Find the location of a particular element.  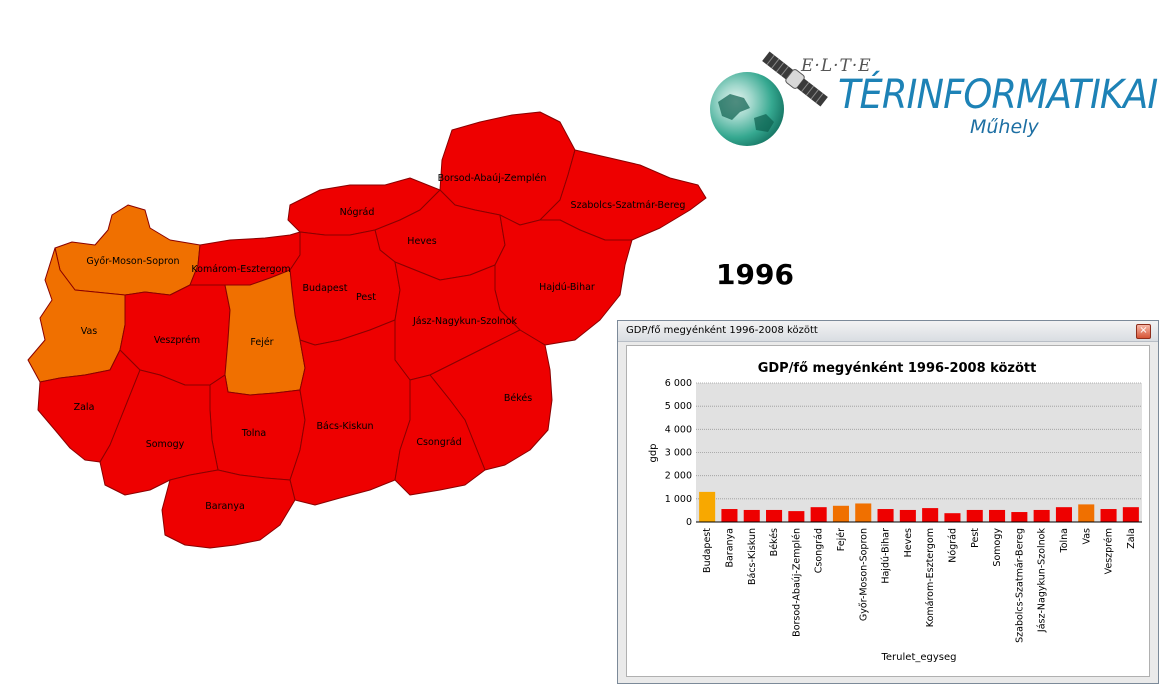

x-tick-label: Győr-Moson-Sopron is located at coordinates (863, 574).